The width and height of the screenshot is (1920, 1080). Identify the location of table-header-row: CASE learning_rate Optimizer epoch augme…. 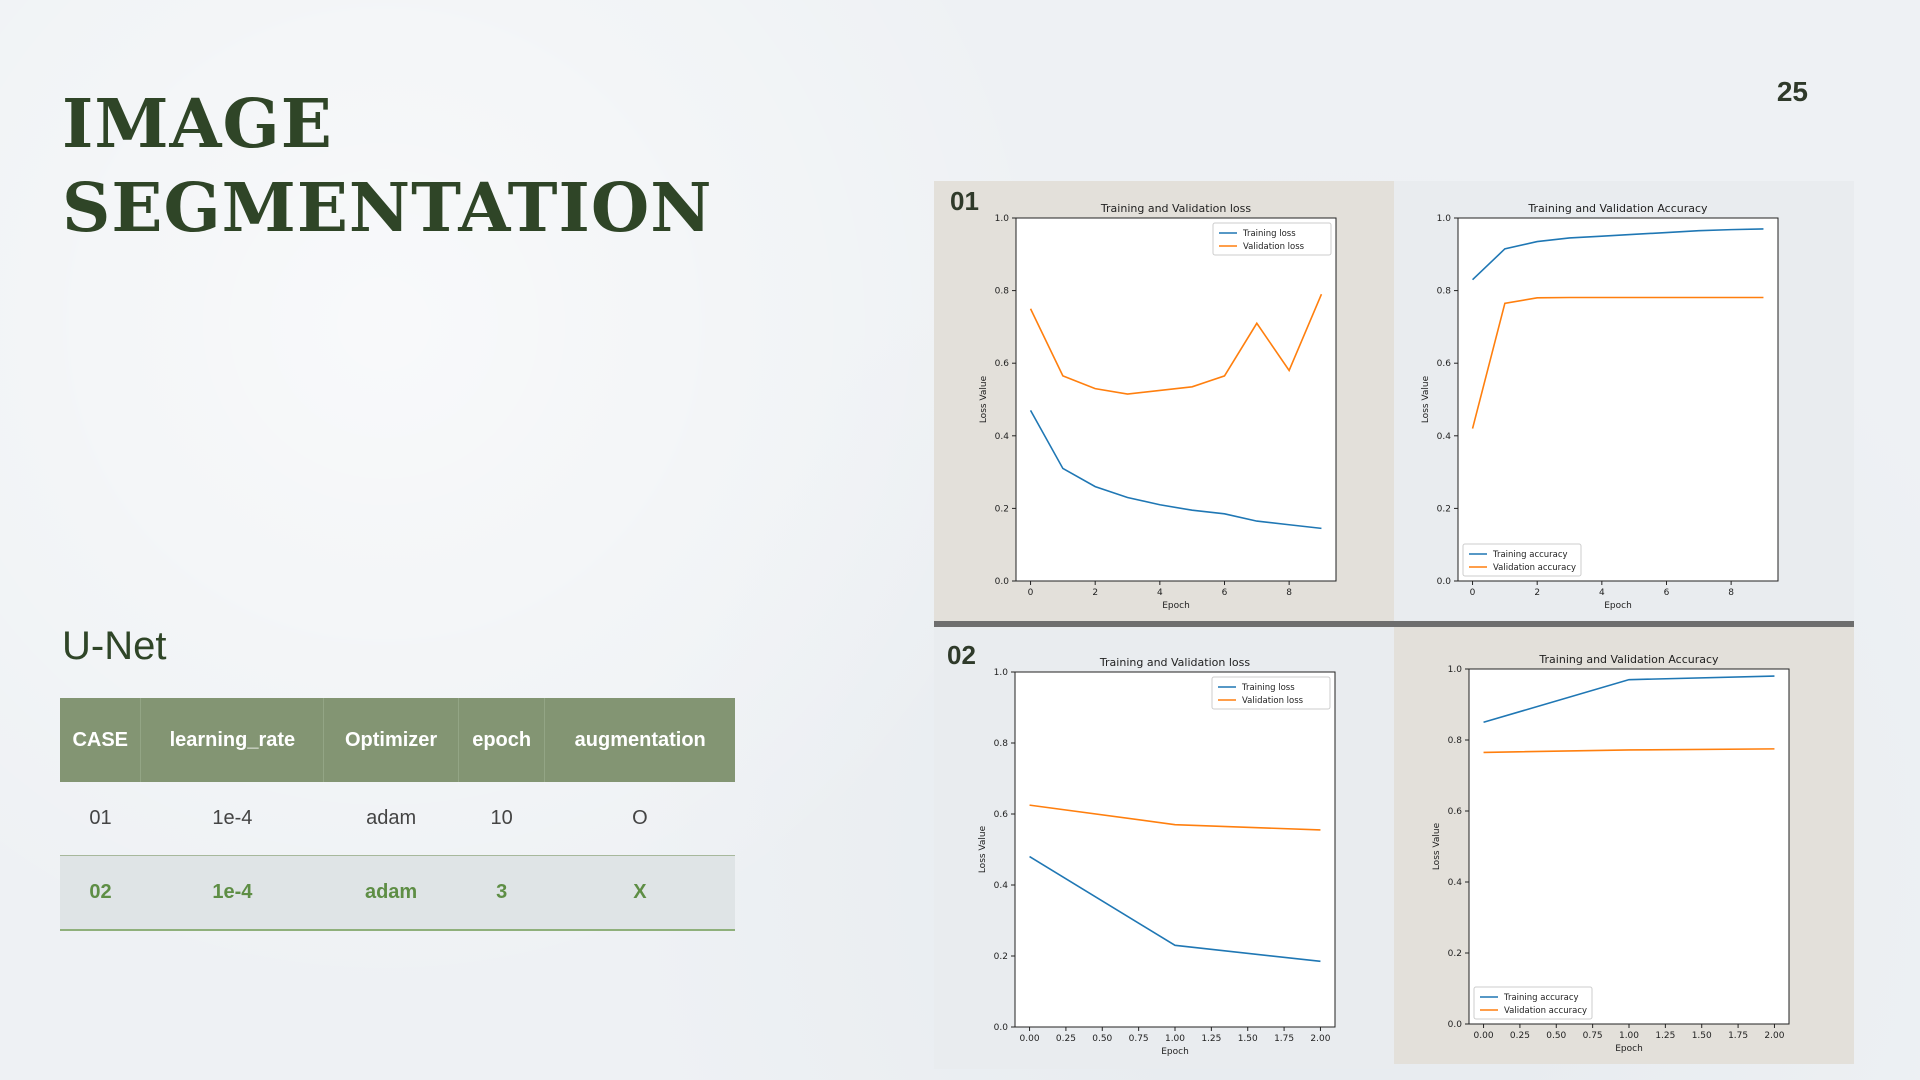
(397, 740).